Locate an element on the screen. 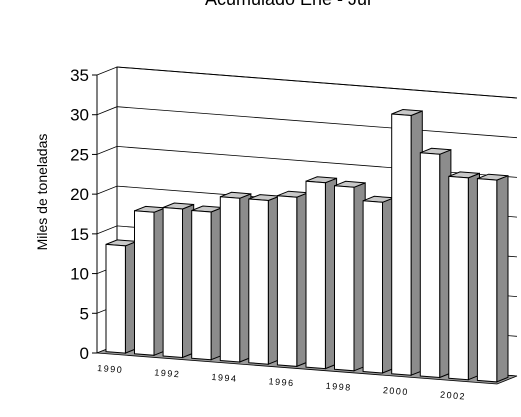 The image size is (521, 417). y-axis-label: Miles de toneladas is located at coordinates (42, 192).